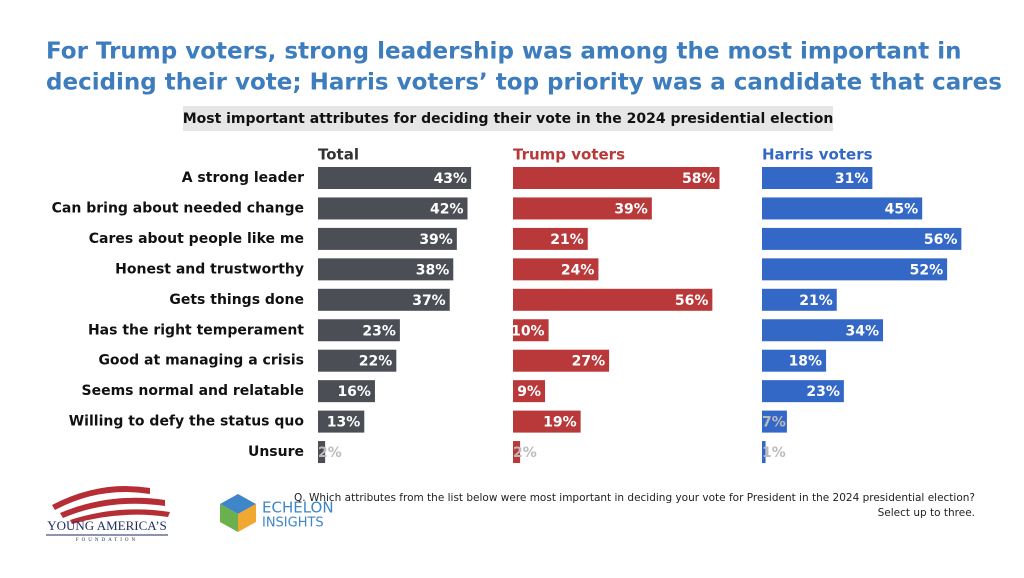  Describe the element at coordinates (293, 523) in the screenshot. I see `logo-text: INSIGHTS` at that location.